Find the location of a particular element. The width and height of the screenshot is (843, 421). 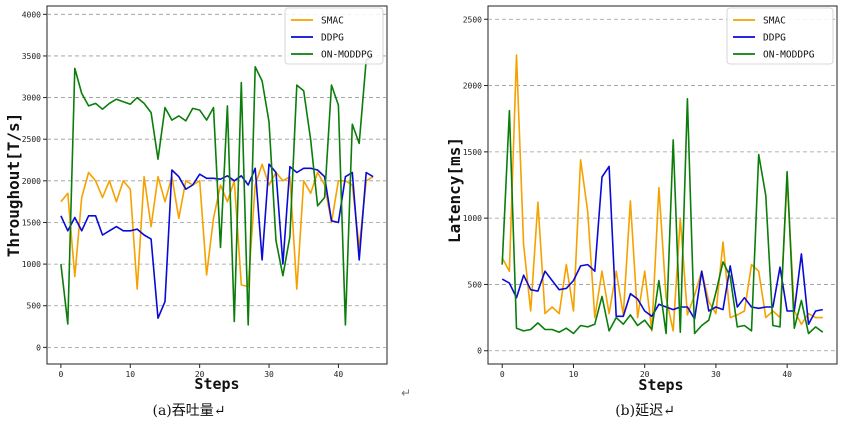

y-axis-label: Latency[ms] is located at coordinates (454, 190).